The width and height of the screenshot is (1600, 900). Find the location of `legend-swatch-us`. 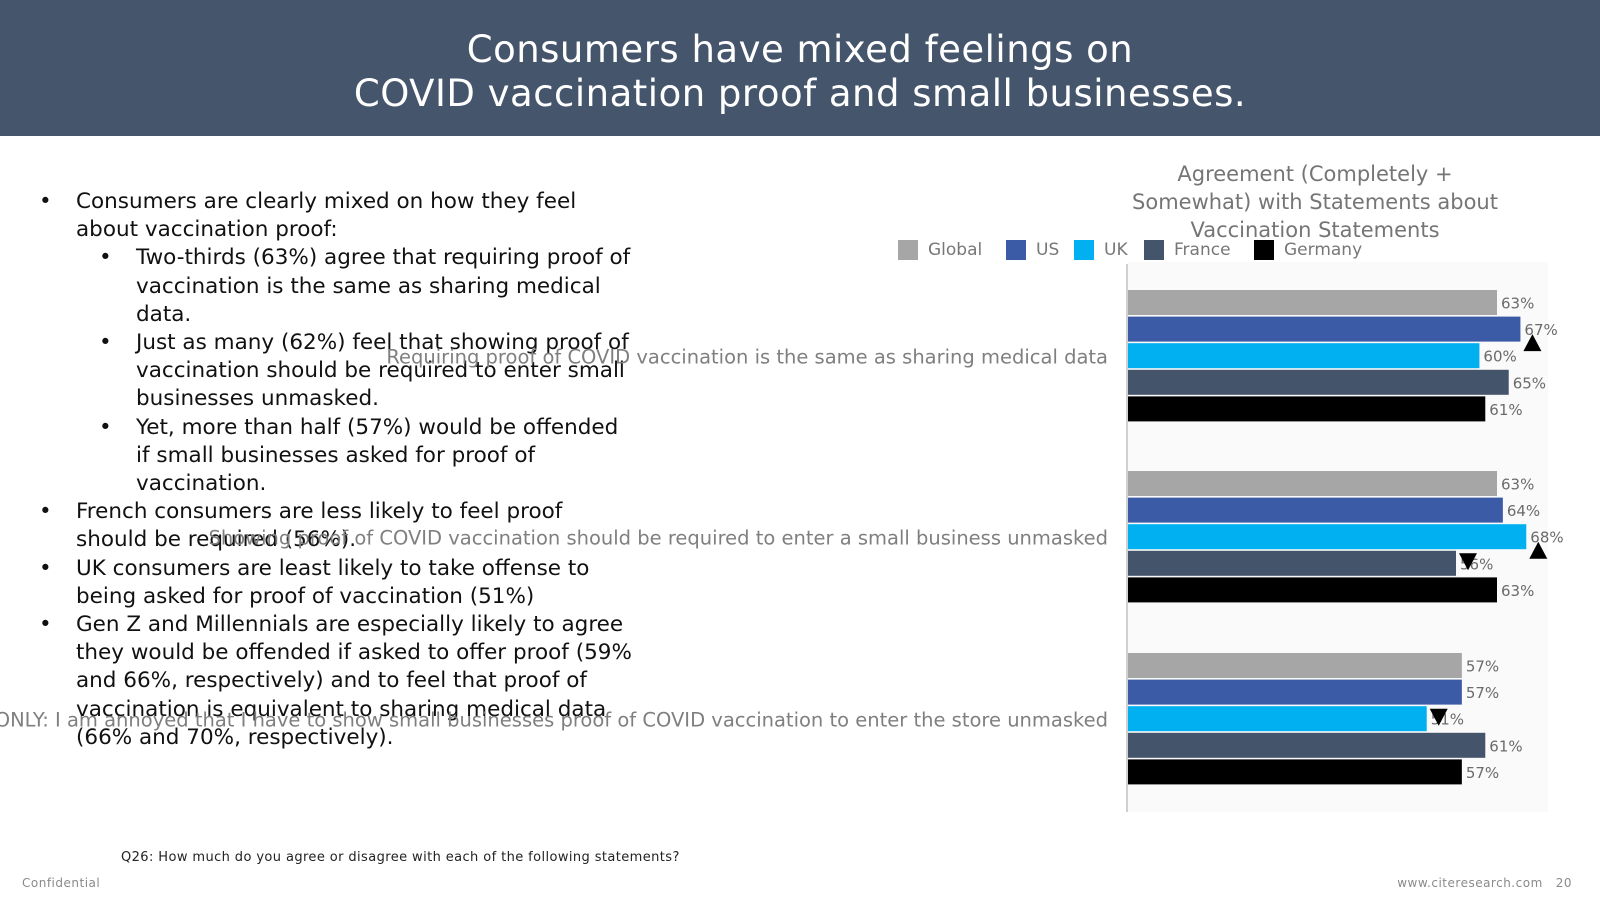

legend-swatch-us is located at coordinates (1016, 250).